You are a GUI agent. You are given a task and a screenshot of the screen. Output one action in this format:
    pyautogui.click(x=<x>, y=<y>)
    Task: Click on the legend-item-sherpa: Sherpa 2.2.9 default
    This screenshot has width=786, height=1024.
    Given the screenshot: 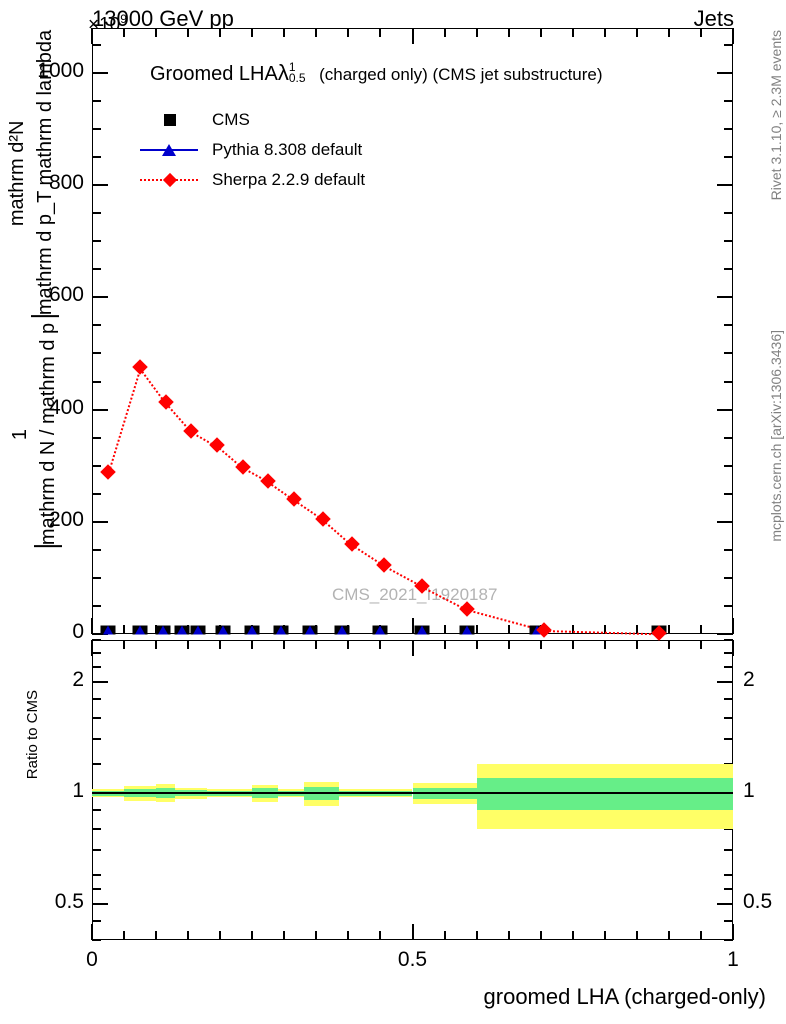 What is the action you would take?
    pyautogui.click(x=252, y=180)
    